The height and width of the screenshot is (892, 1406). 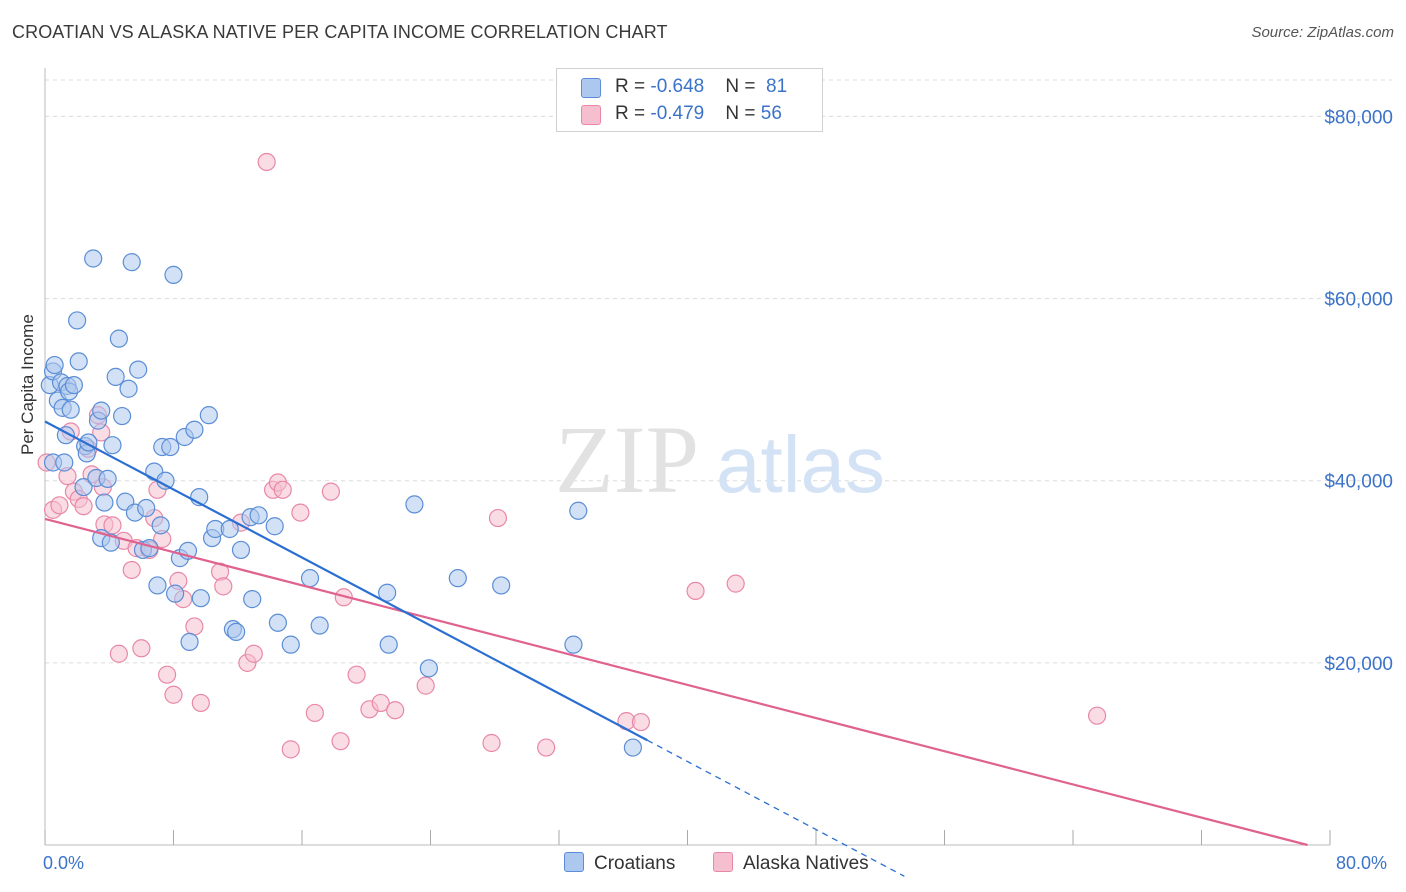 I want to click on y-tick-label-1: $40,000, so click(x=1358, y=482).